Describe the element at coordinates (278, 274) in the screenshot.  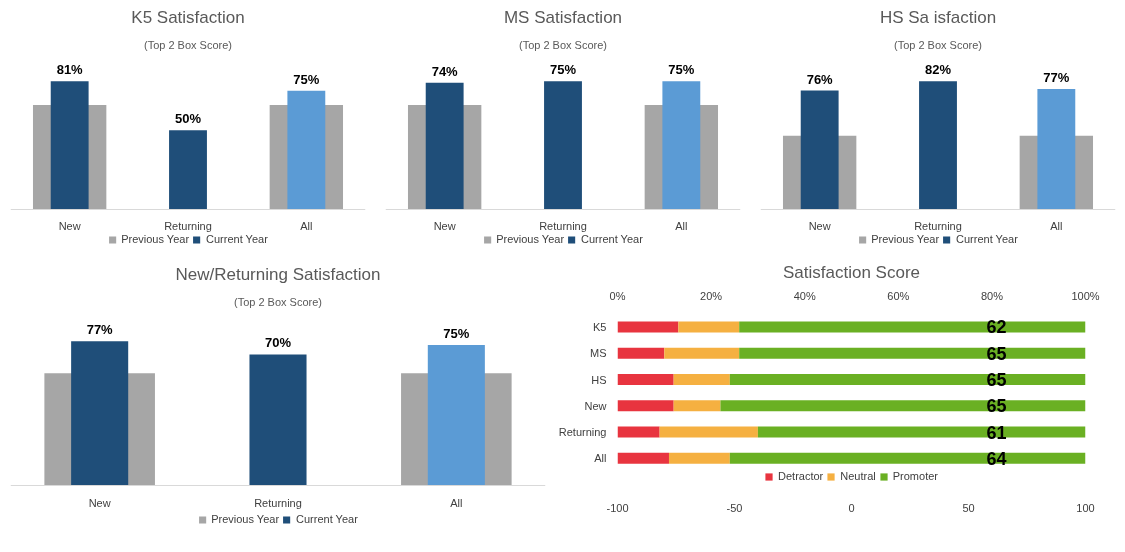
I see `chart-title: New/Returning Satisfaction` at that location.